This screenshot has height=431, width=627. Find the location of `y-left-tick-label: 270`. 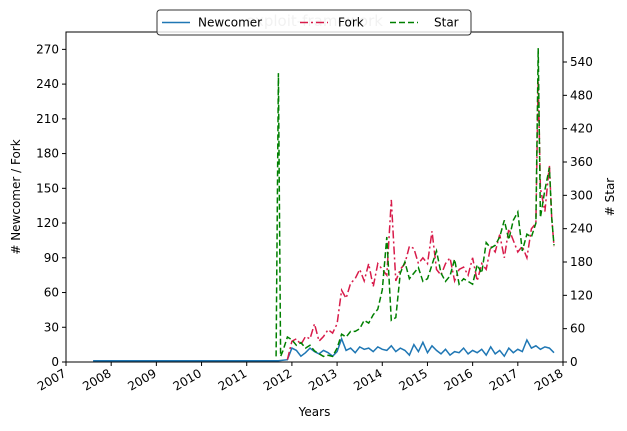

y-left-tick-label: 270 is located at coordinates (47, 49).